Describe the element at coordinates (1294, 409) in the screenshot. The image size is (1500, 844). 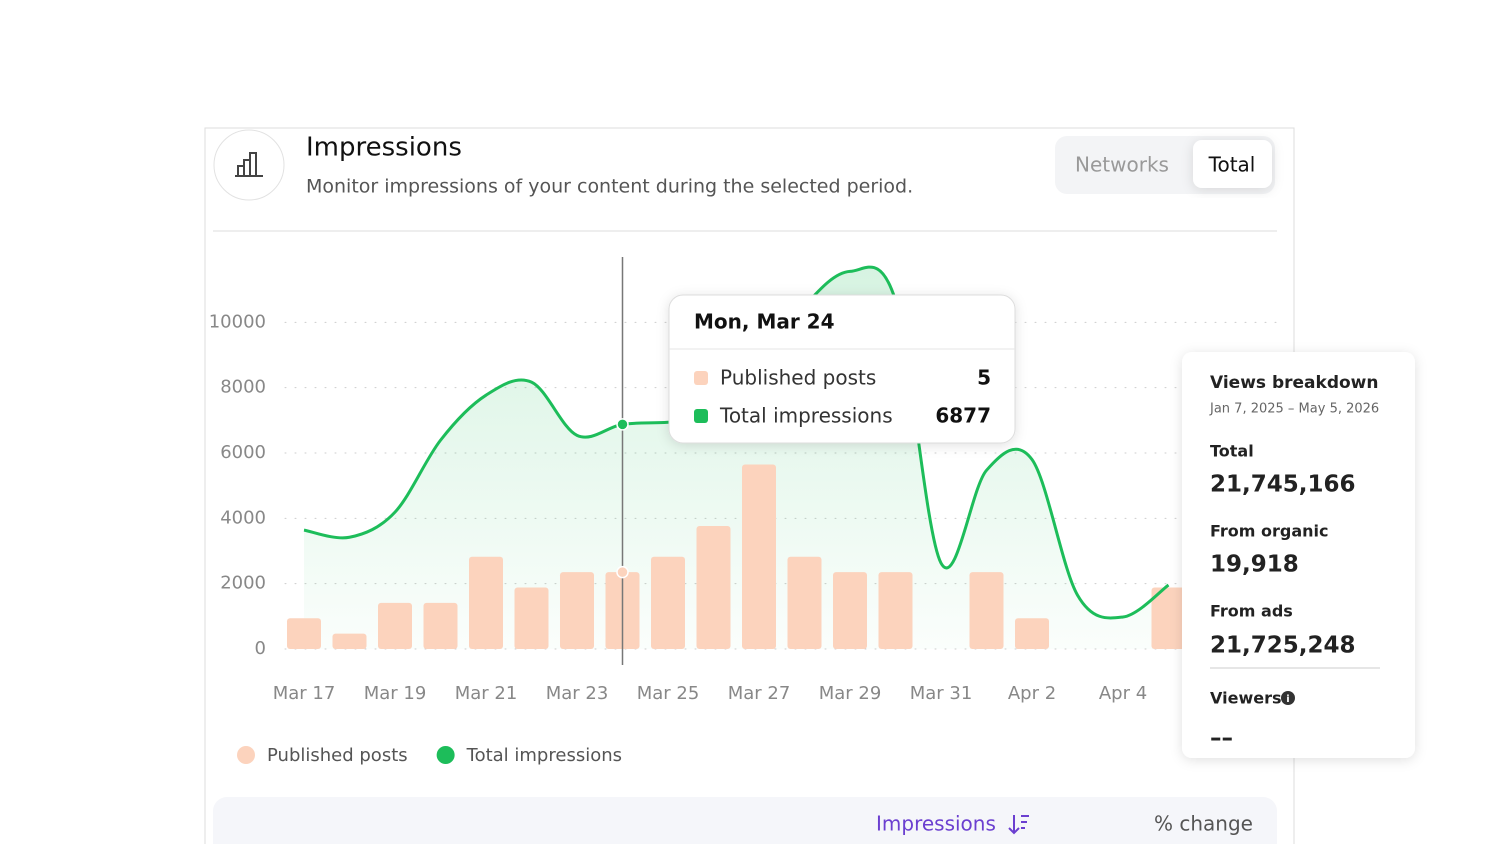
I see `panel-period: Jan 7, 2025 – May 5, 2026` at that location.